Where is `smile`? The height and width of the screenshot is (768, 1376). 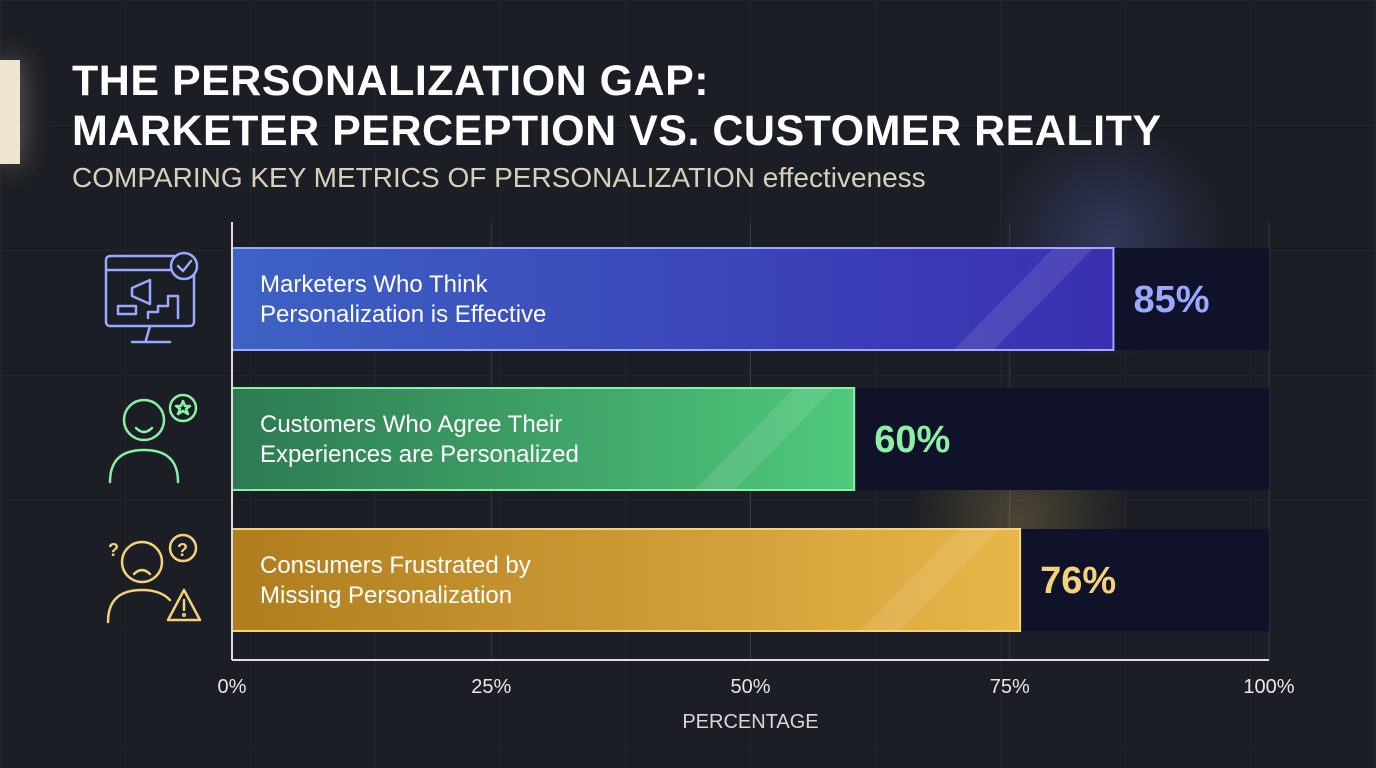
smile is located at coordinates (144, 430).